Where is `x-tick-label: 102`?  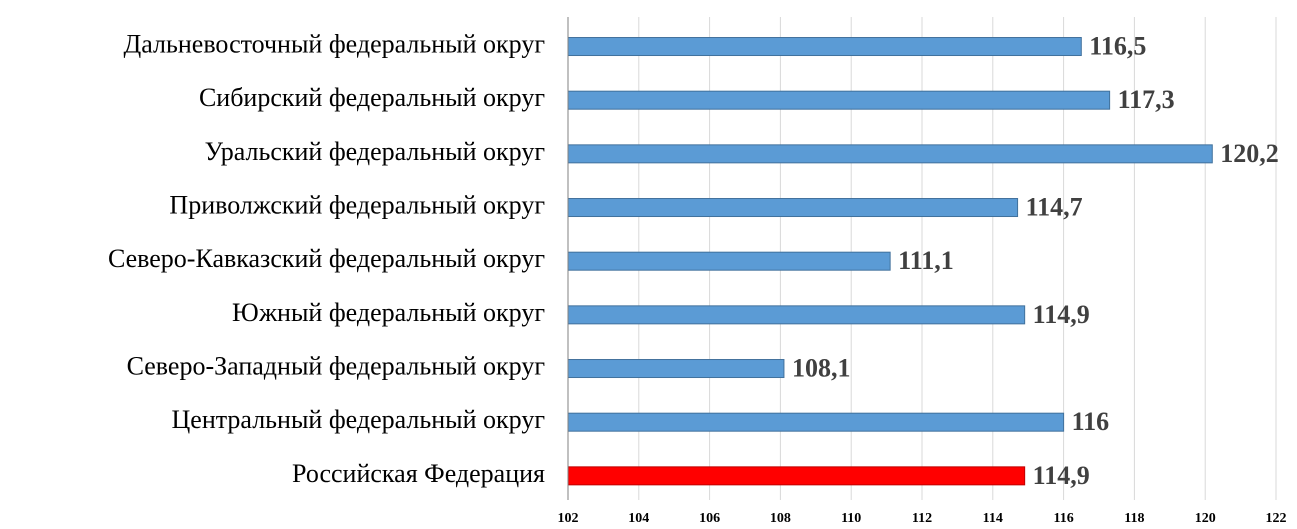 x-tick-label: 102 is located at coordinates (568, 518).